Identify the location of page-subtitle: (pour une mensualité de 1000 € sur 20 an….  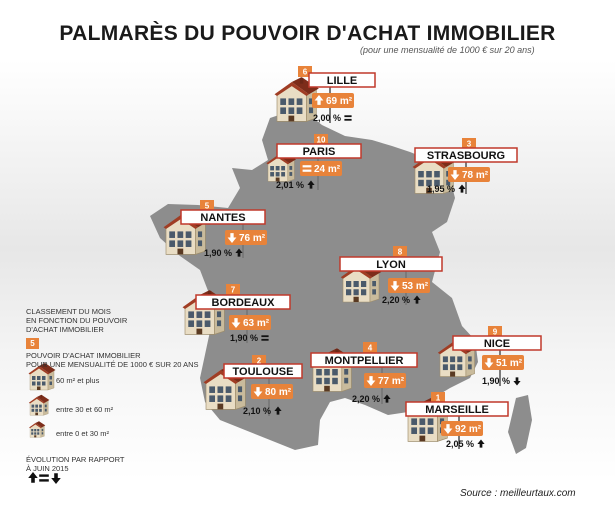
(447, 50).